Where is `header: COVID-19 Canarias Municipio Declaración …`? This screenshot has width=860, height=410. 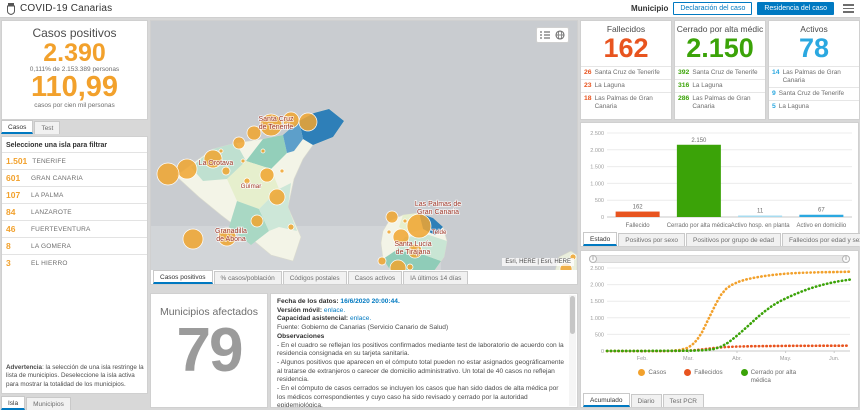
header: COVID-19 Canarias Municipio Declaración … is located at coordinates (430, 9).